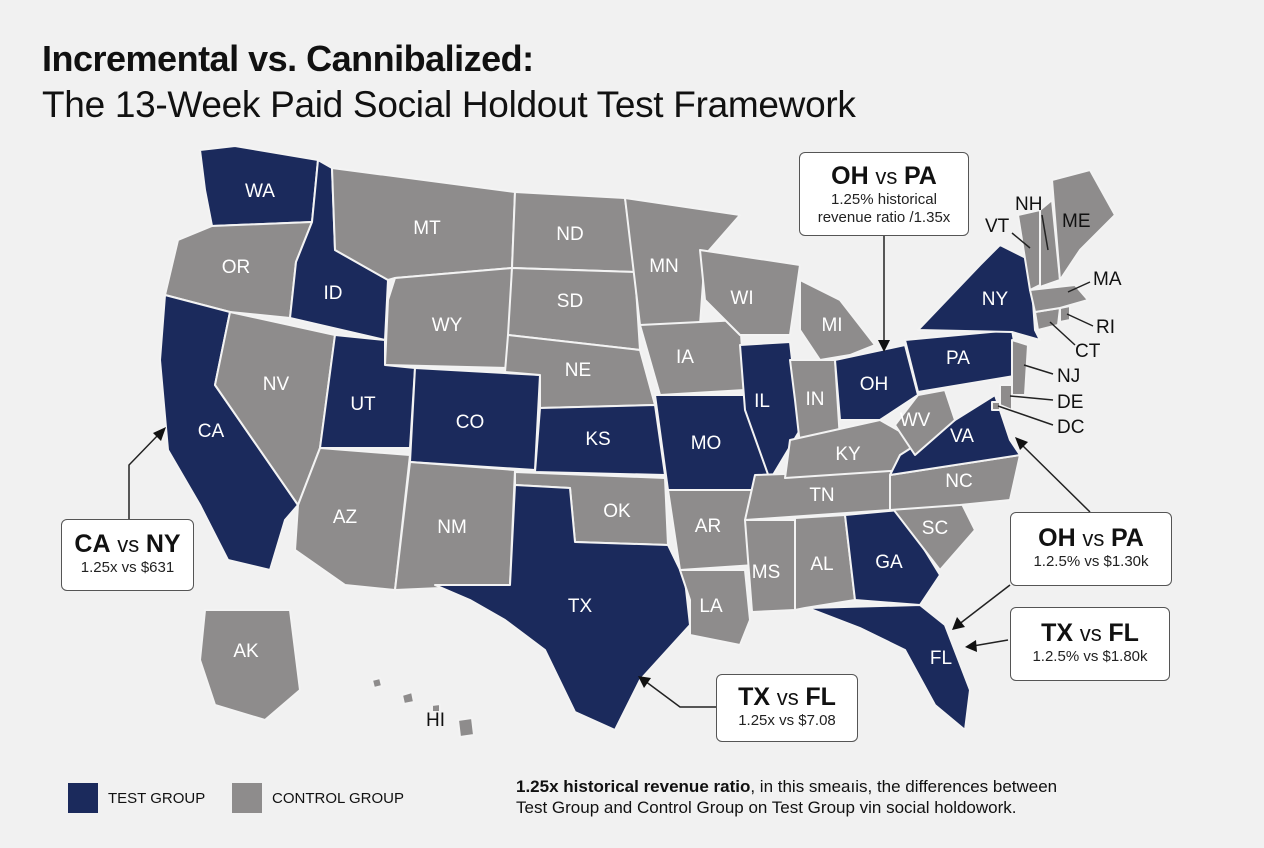 The width and height of the screenshot is (1264, 848). What do you see at coordinates (435, 720) in the screenshot?
I see `label-HI: HI` at bounding box center [435, 720].